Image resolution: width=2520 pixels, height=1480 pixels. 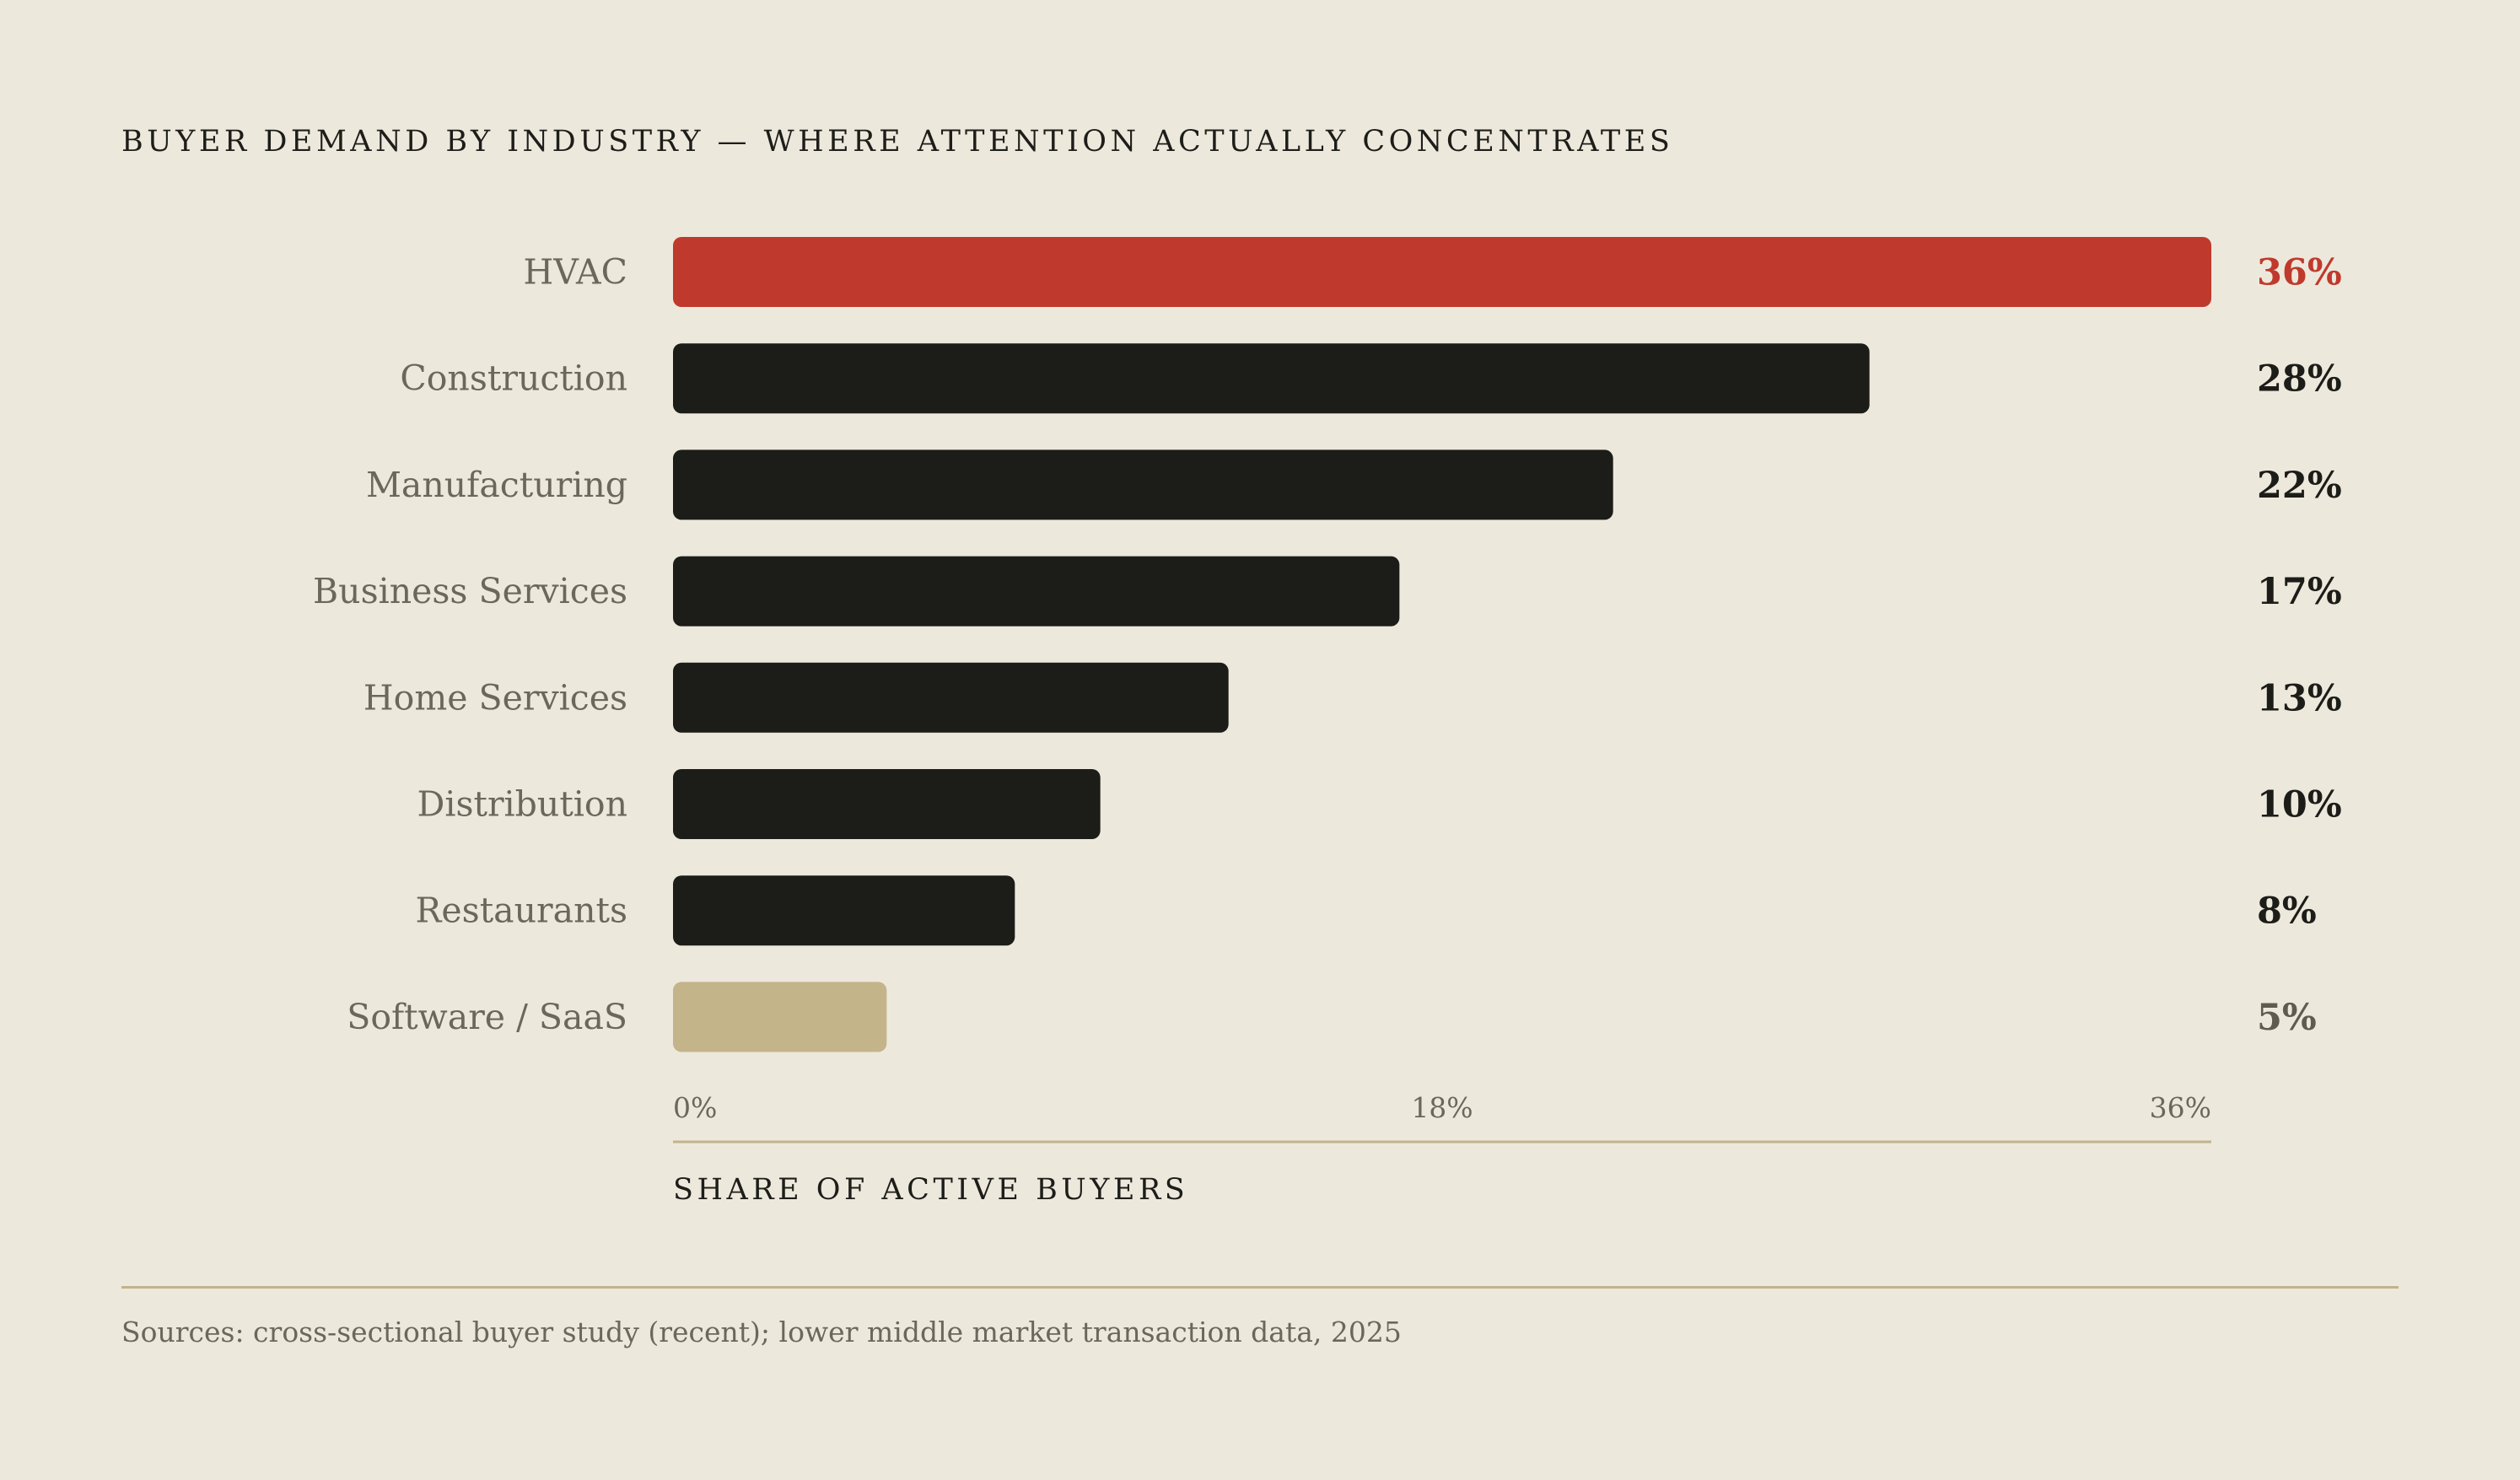 What do you see at coordinates (1442, 1107) in the screenshot?
I see `tick-label: 18%` at bounding box center [1442, 1107].